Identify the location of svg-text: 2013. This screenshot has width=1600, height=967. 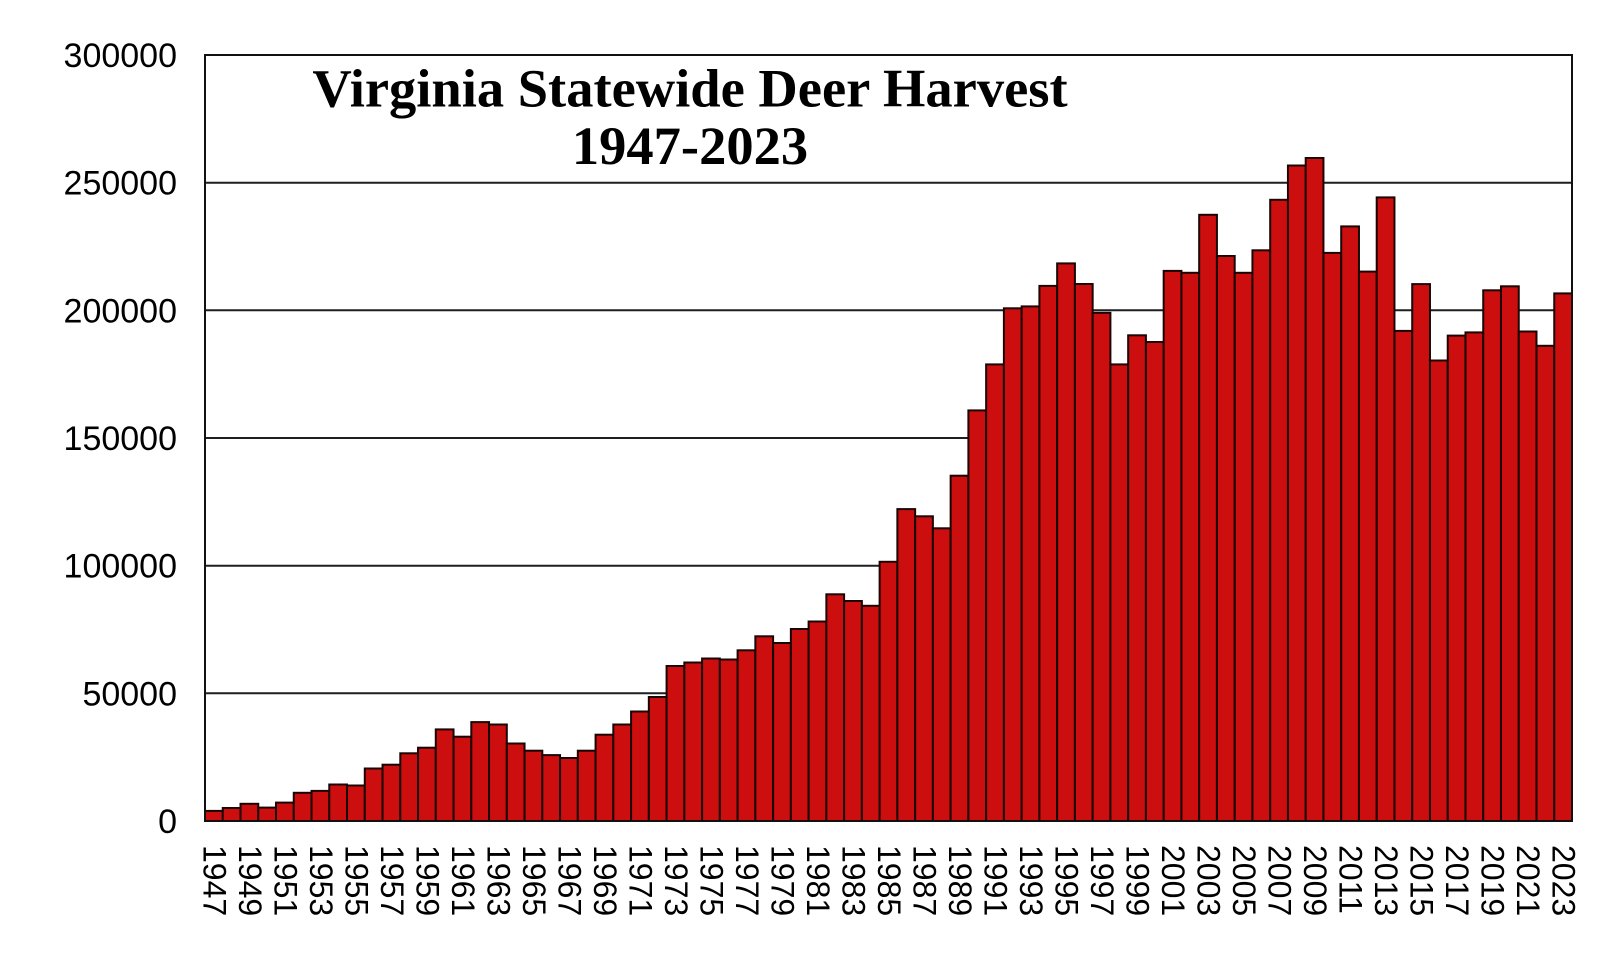
(1386, 880).